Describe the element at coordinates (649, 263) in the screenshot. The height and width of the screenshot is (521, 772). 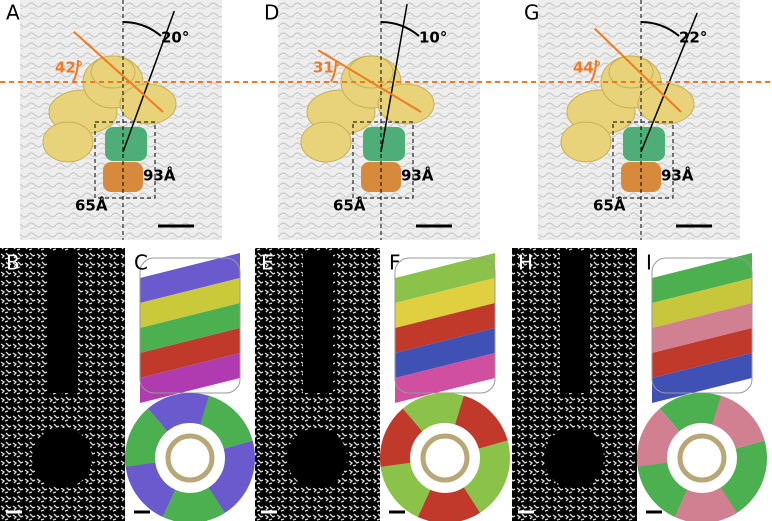
I see `panel-letter: I` at that location.